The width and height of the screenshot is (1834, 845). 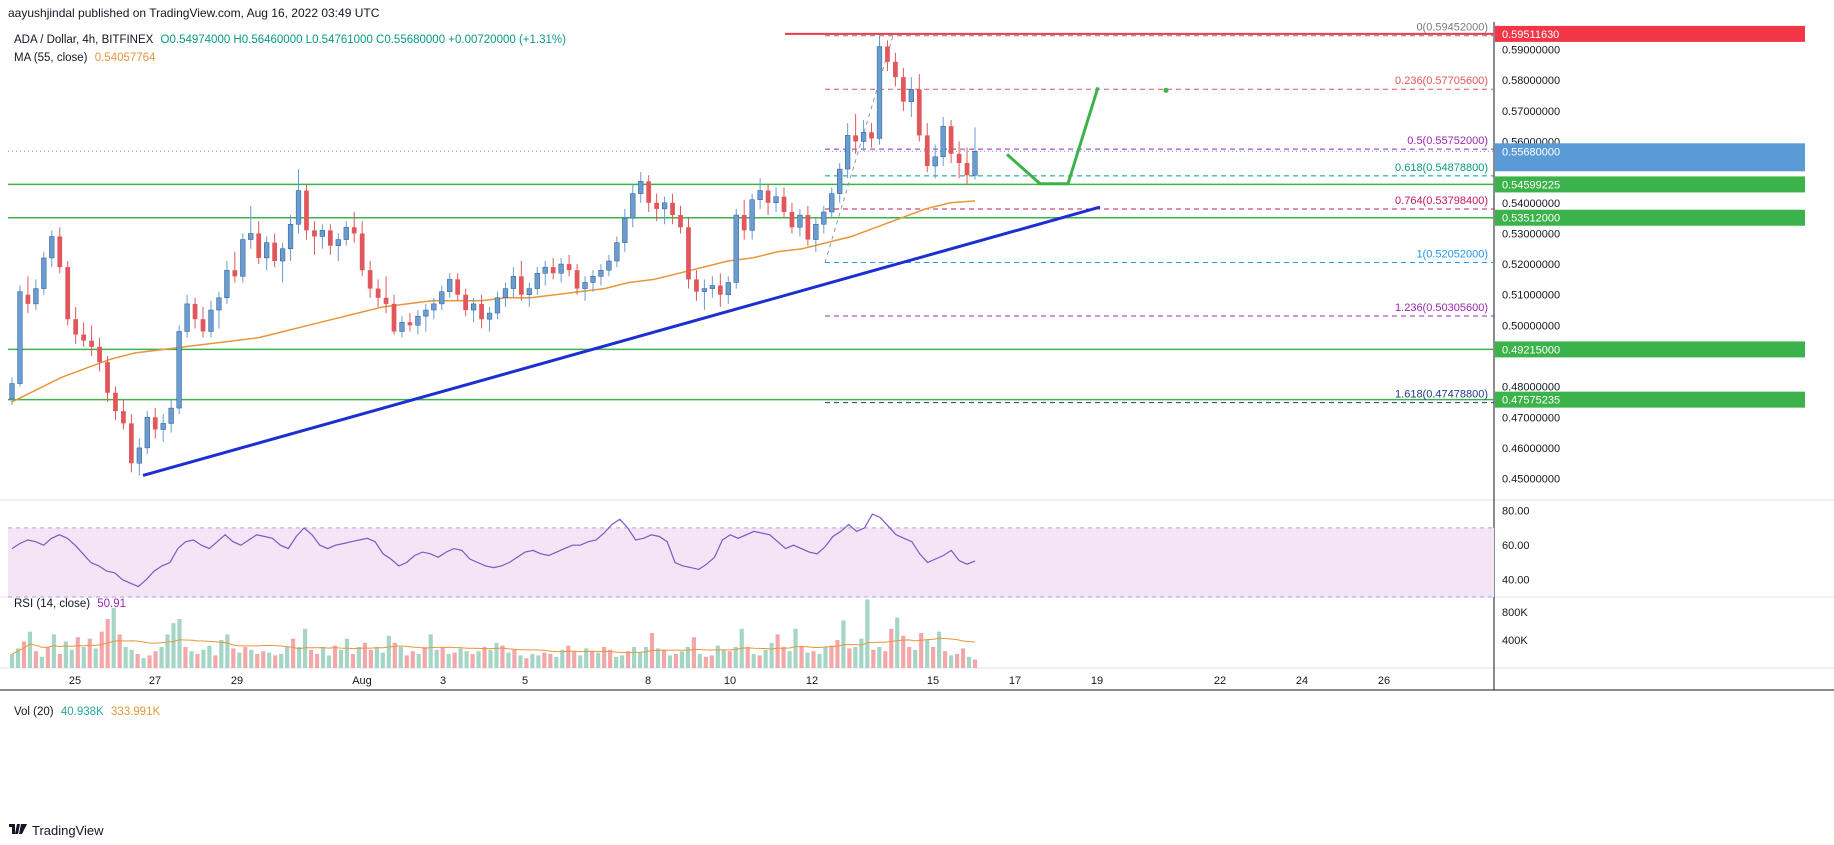 I want to click on price-tag-label: 0.53512000, so click(x=1531, y=219).